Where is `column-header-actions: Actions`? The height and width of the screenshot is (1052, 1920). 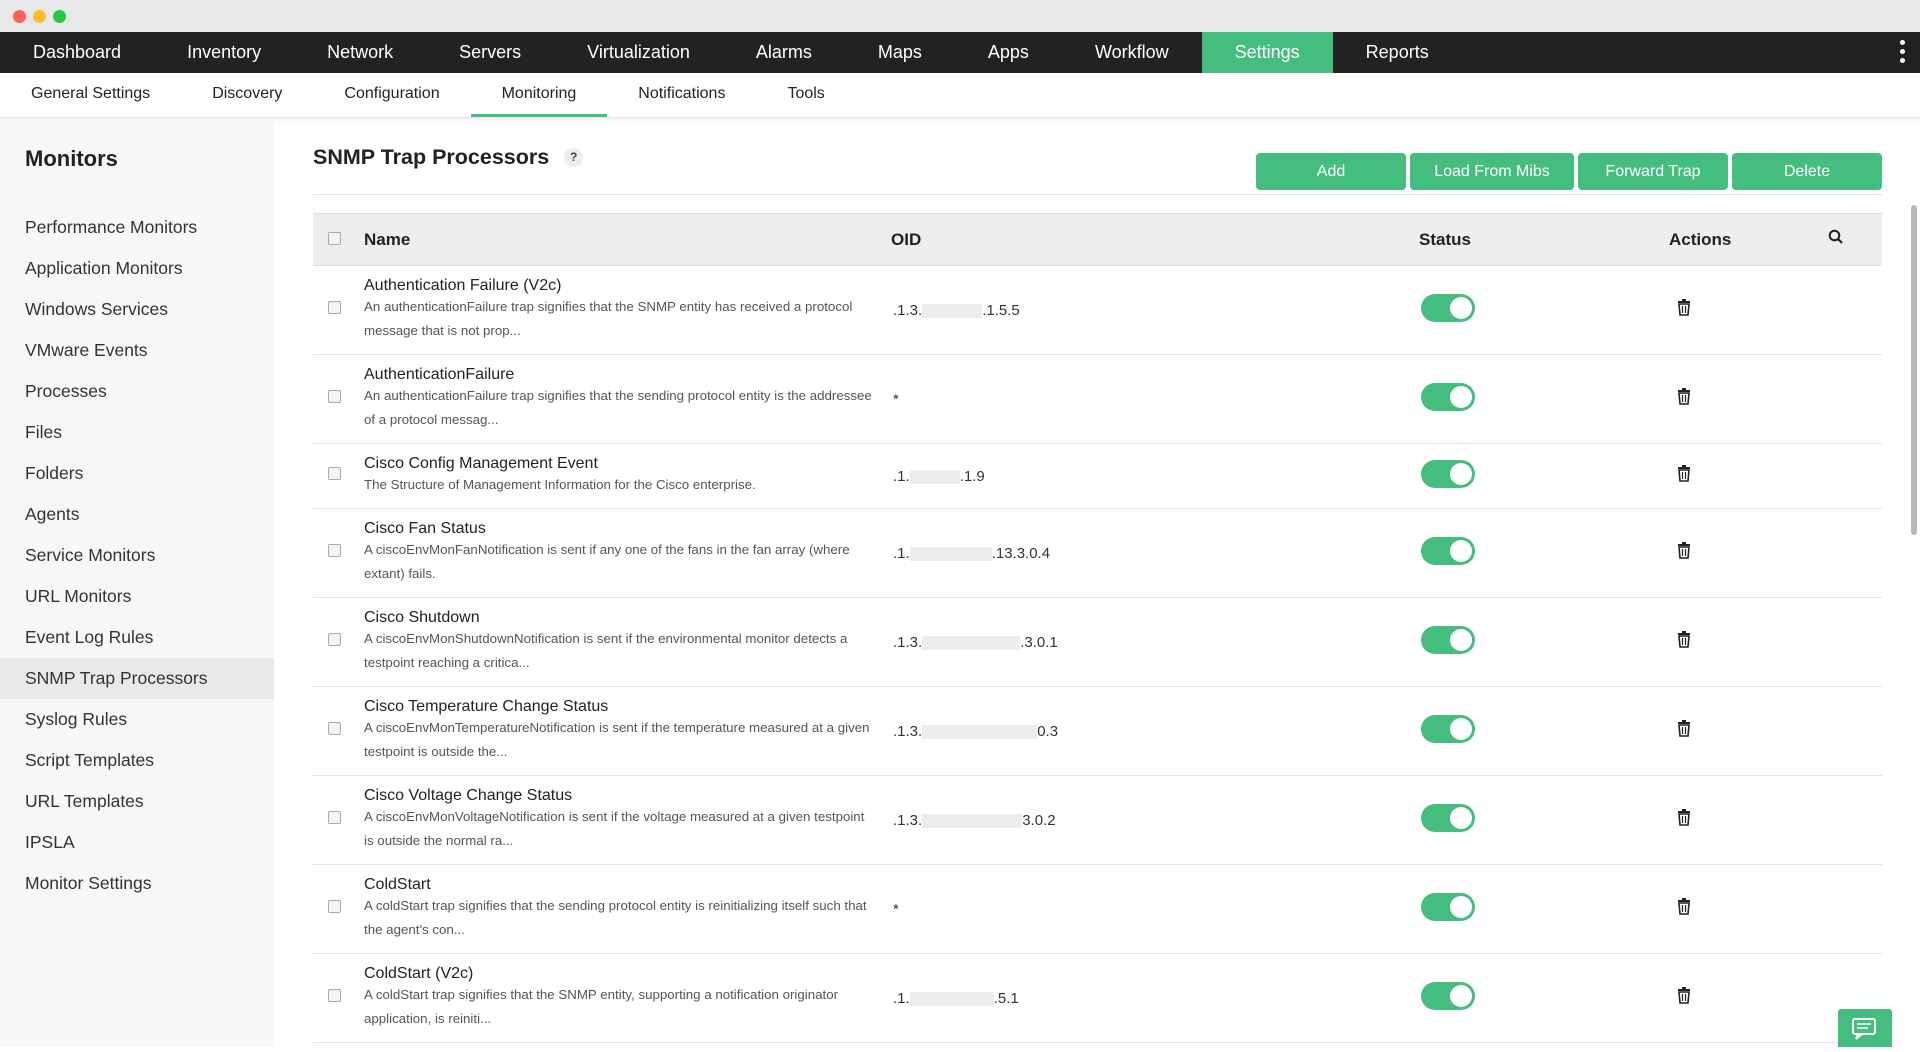
column-header-actions: Actions is located at coordinates (1729, 239).